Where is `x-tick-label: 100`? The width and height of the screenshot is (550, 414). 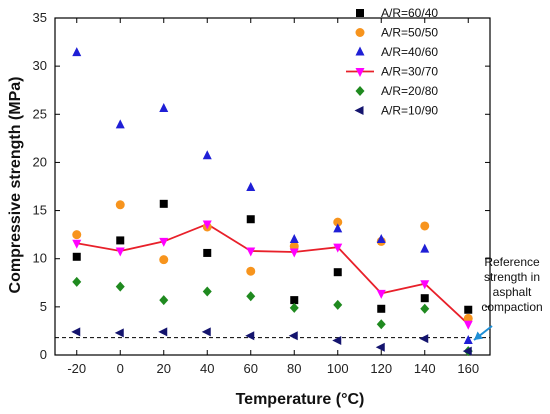 x-tick-label: 100 is located at coordinates (338, 368).